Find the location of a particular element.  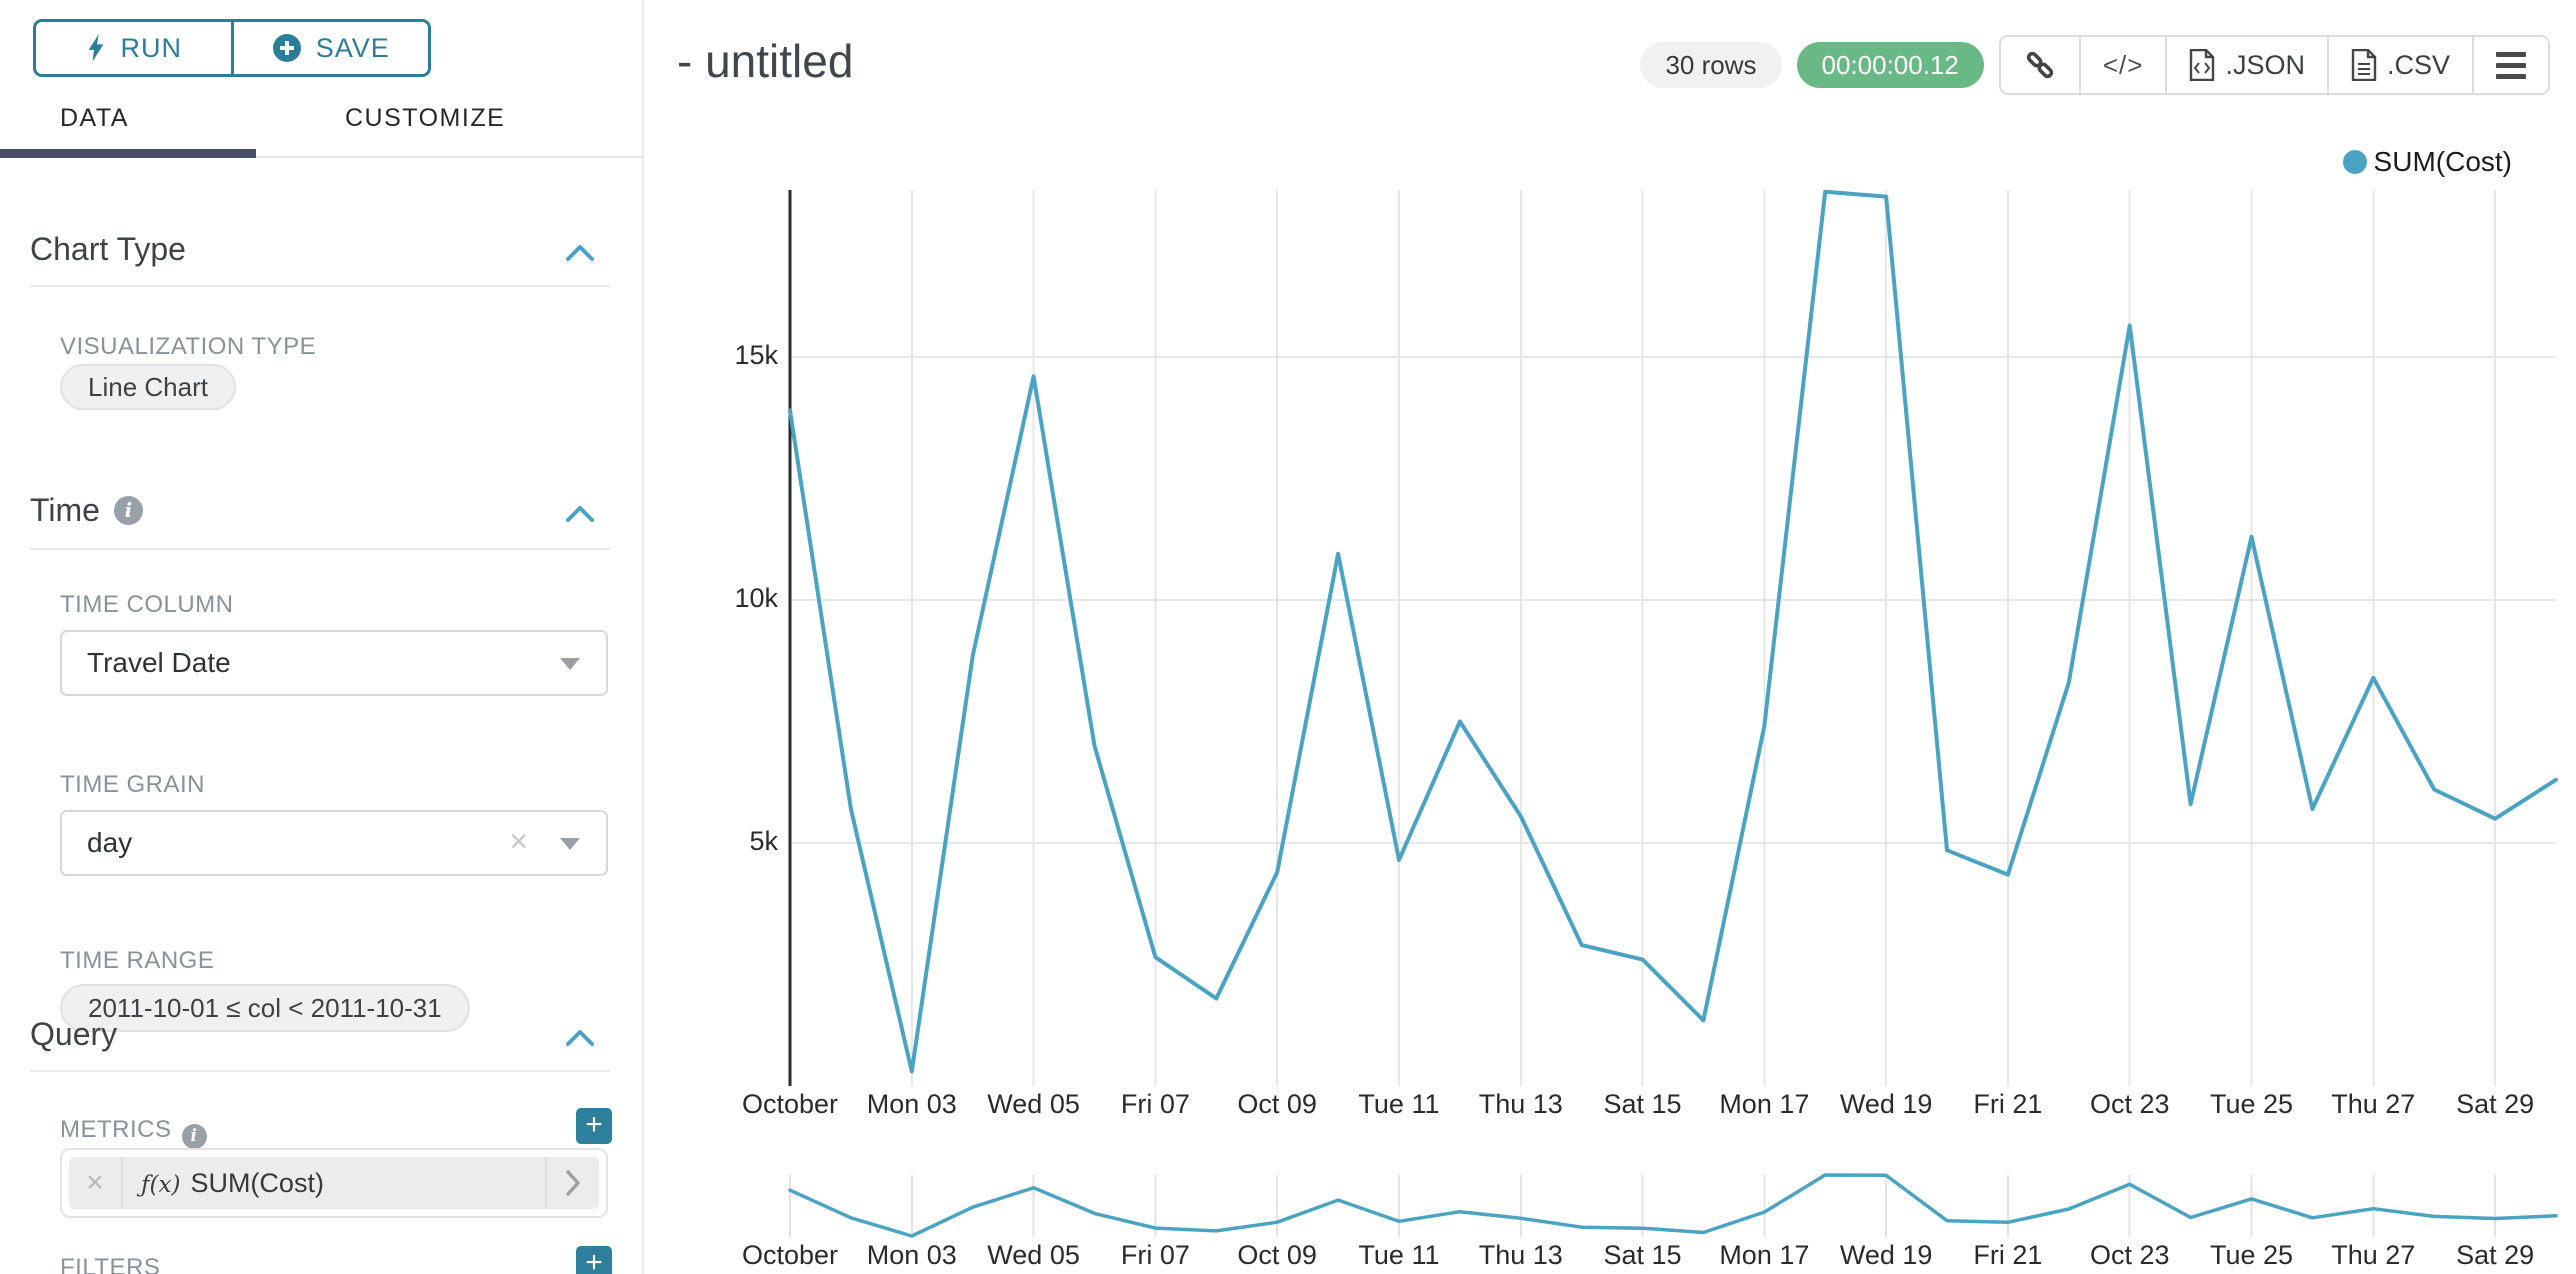

brush-x-tick-label: Sat 29 is located at coordinates (2495, 1255).